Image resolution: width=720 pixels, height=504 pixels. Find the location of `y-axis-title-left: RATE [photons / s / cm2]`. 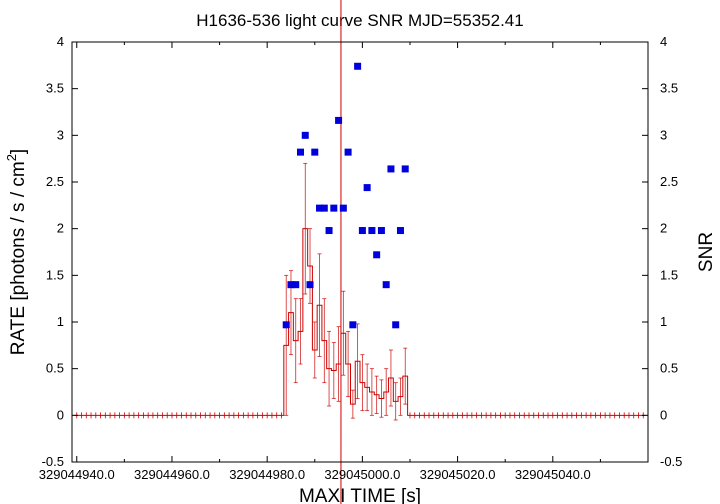

y-axis-title-left: RATE [photons / s / cm2] is located at coordinates (16, 252).